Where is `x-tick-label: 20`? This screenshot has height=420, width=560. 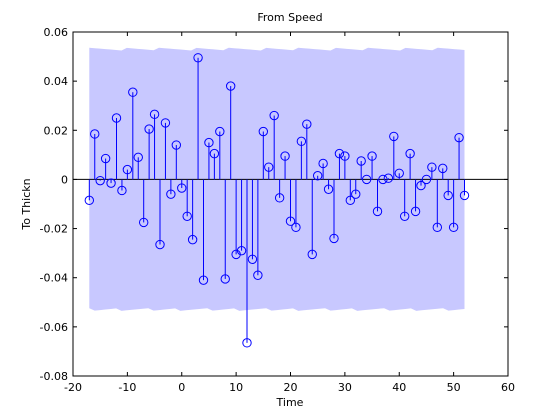
x-tick-label: 20 is located at coordinates (291, 387).